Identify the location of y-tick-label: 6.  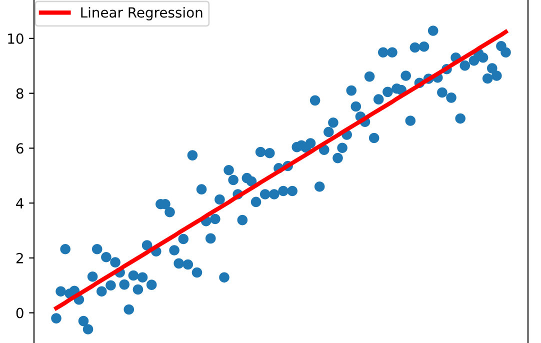
(20, 148).